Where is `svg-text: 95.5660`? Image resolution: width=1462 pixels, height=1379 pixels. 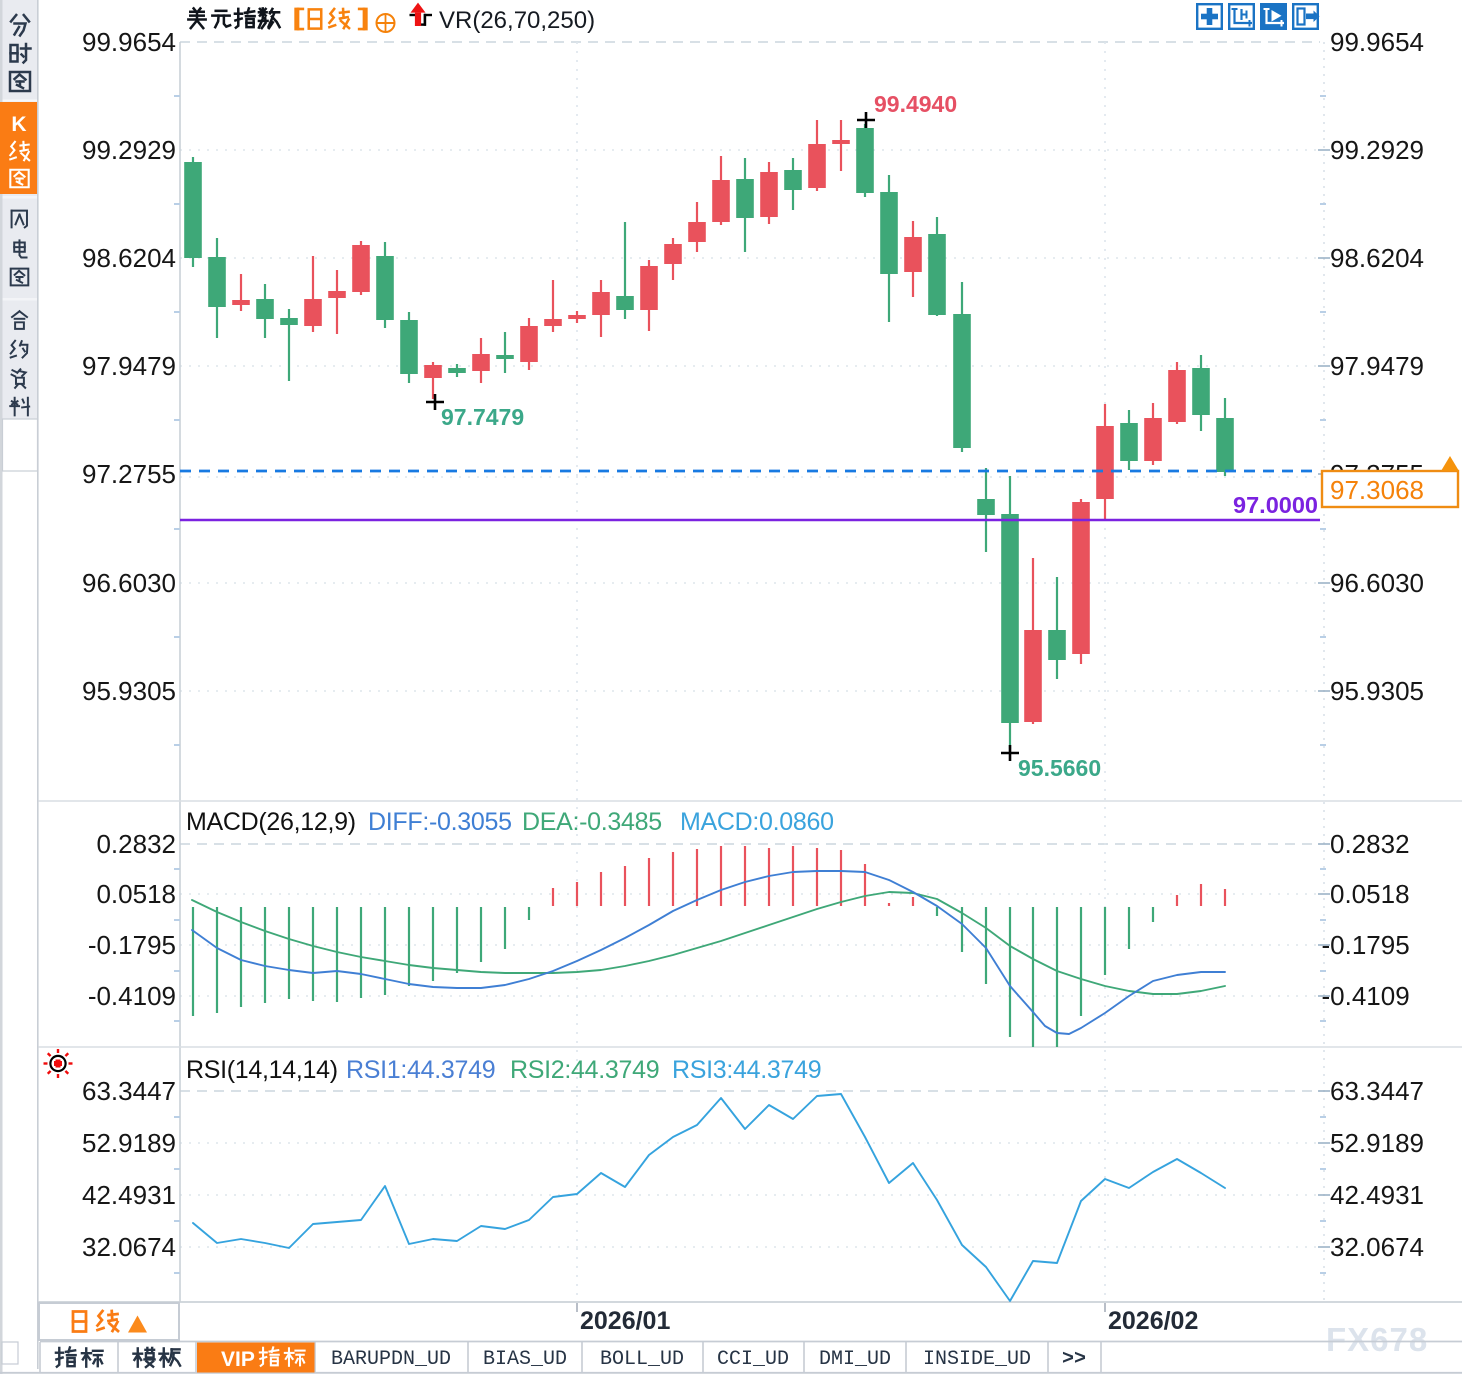
svg-text: 95.5660 is located at coordinates (1059, 768).